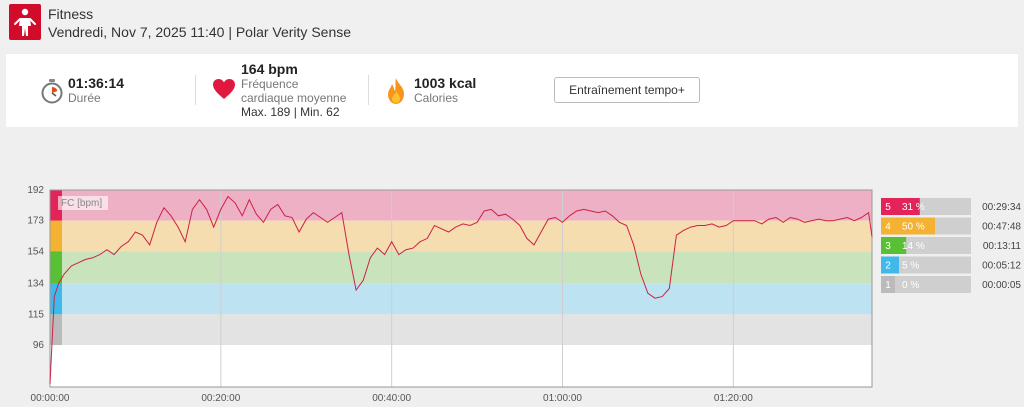 The width and height of the screenshot is (1024, 407). What do you see at coordinates (35, 221) in the screenshot?
I see `y-tick-label: 173` at bounding box center [35, 221].